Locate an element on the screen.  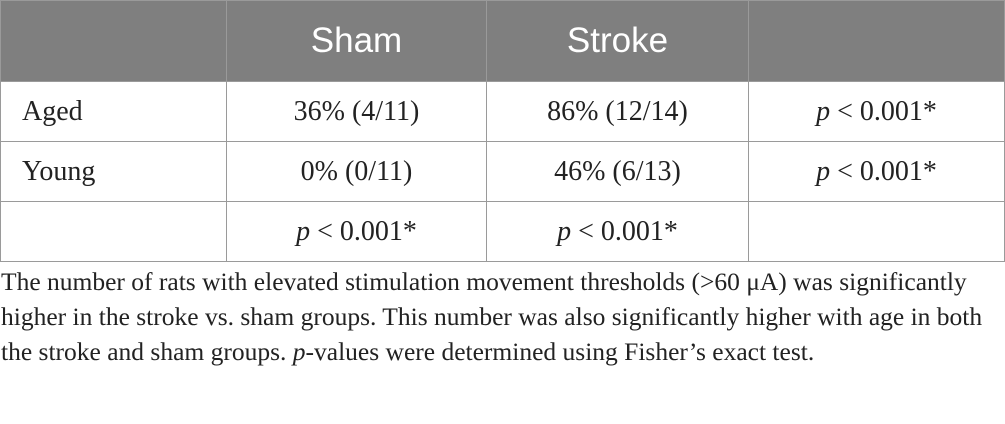
table-row: p < 0.001* p < 0.001* is located at coordinates (502, 231).